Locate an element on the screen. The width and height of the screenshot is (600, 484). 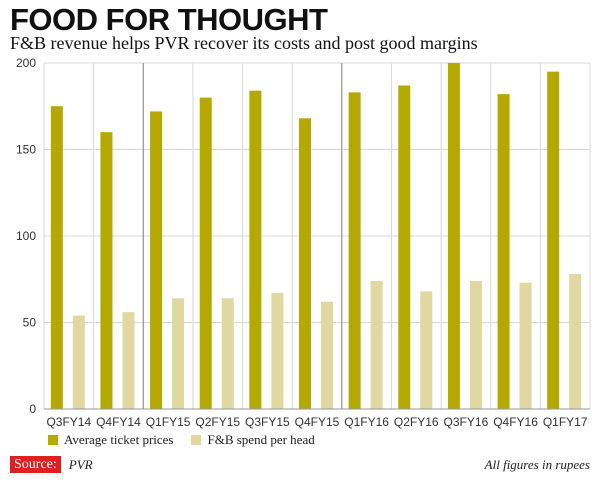
legend-label-fnb: F&B spend per head is located at coordinates (261, 439).